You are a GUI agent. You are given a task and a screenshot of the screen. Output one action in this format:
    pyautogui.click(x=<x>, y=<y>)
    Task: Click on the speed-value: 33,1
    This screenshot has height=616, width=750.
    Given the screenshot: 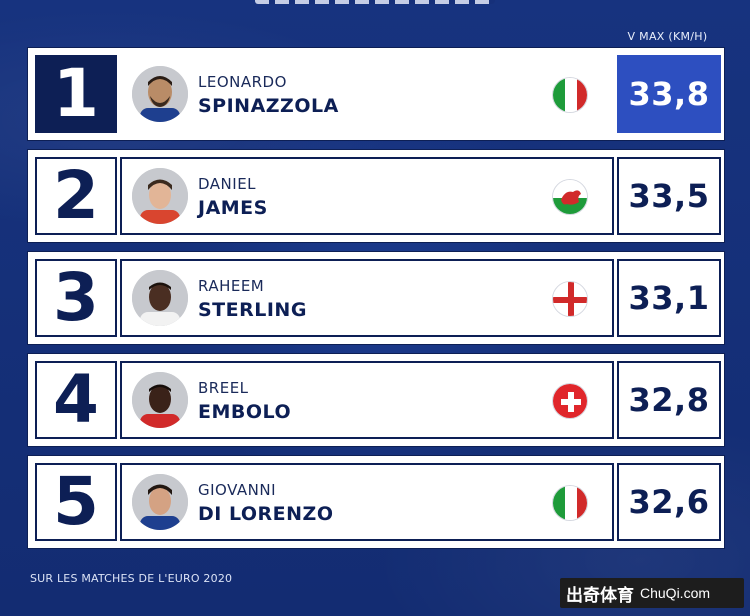 What is the action you would take?
    pyautogui.click(x=669, y=298)
    